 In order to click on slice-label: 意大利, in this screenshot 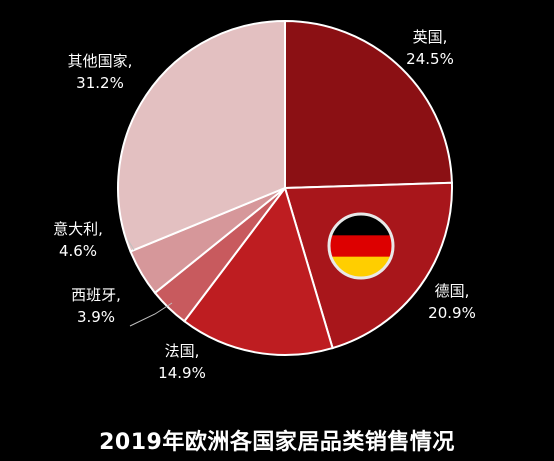, I will do `click(78, 229)`.